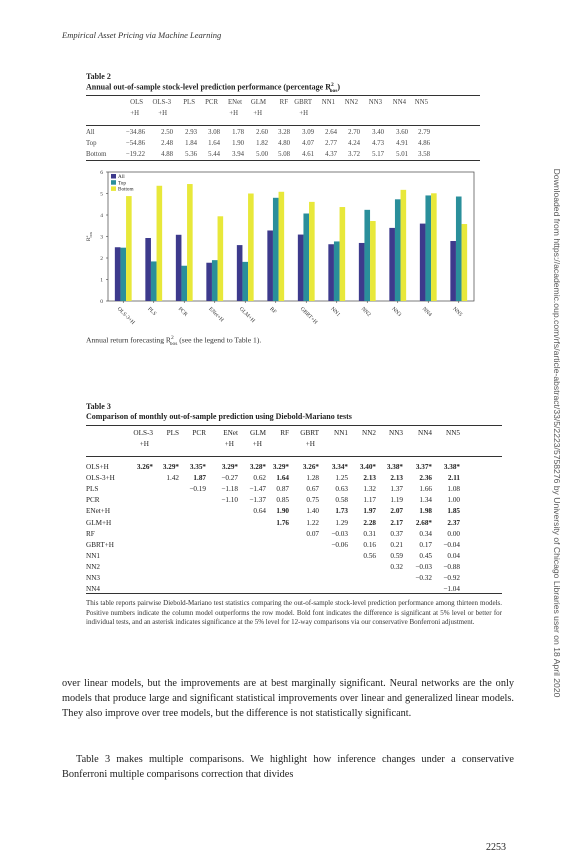 Image resolution: width=574 pixels, height=866 pixels. Describe the element at coordinates (396, 555) in the screenshot. I see `table3-cell: 0.59` at that location.